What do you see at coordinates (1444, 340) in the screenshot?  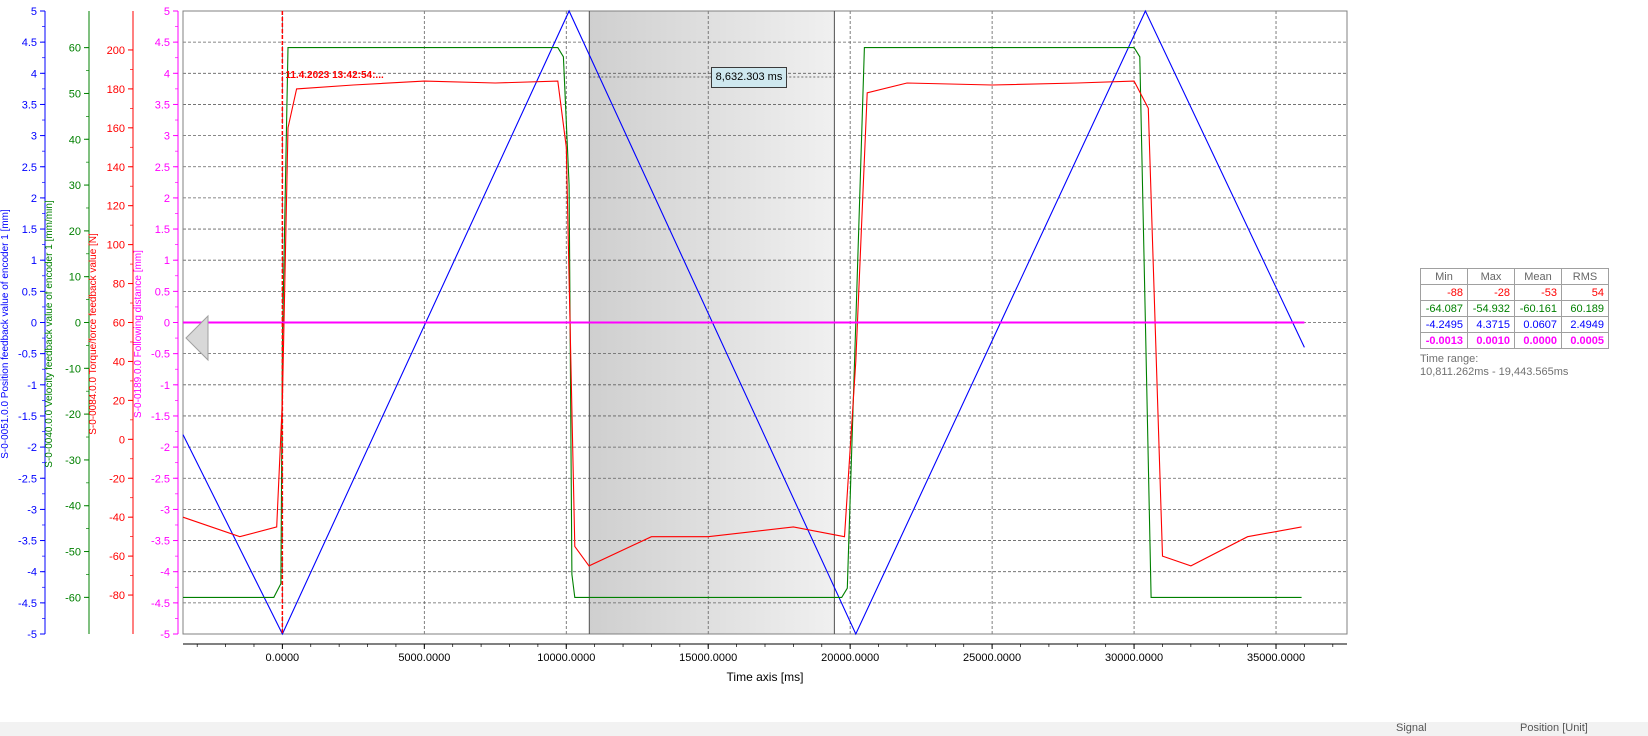 I see `stats-cell: -0.0013` at bounding box center [1444, 340].